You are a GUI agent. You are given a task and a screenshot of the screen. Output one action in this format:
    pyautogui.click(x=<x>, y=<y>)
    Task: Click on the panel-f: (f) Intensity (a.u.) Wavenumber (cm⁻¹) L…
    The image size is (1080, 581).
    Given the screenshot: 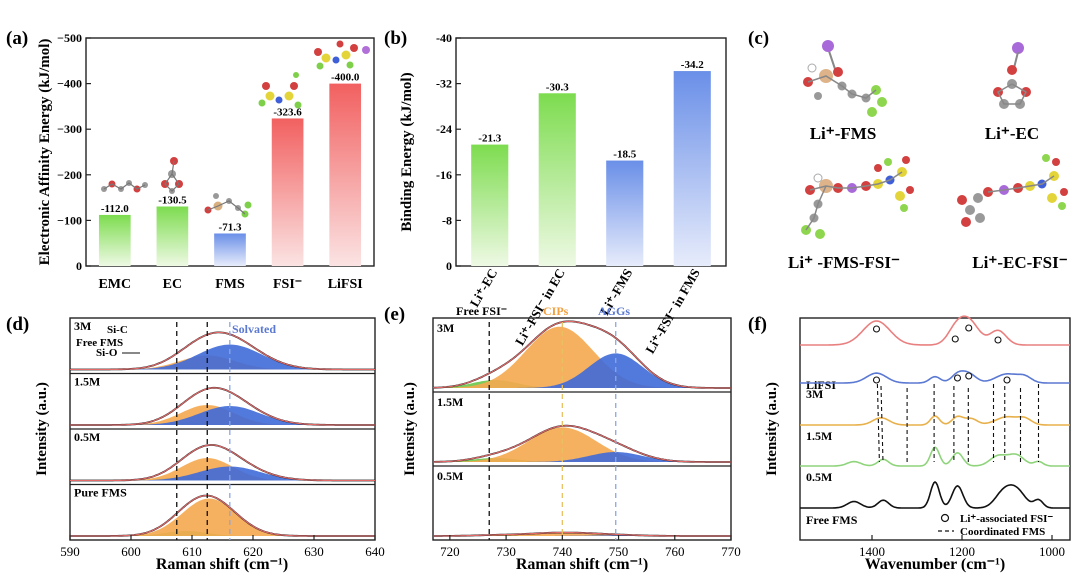 What is the action you would take?
    pyautogui.click(x=909, y=443)
    